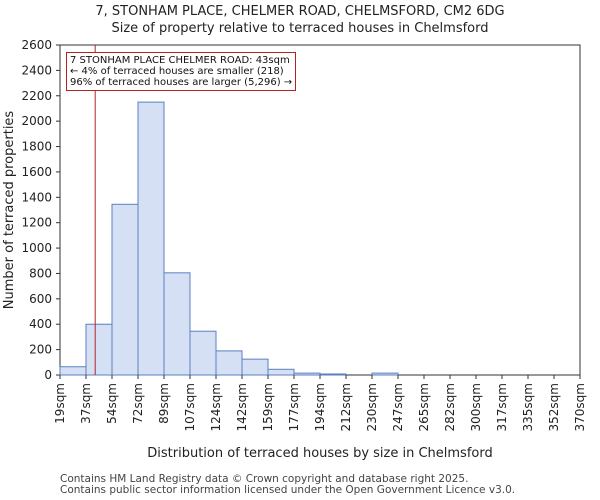 The width and height of the screenshot is (600, 500). Describe the element at coordinates (40, 324) in the screenshot. I see `y-tick-label: 400` at that location.